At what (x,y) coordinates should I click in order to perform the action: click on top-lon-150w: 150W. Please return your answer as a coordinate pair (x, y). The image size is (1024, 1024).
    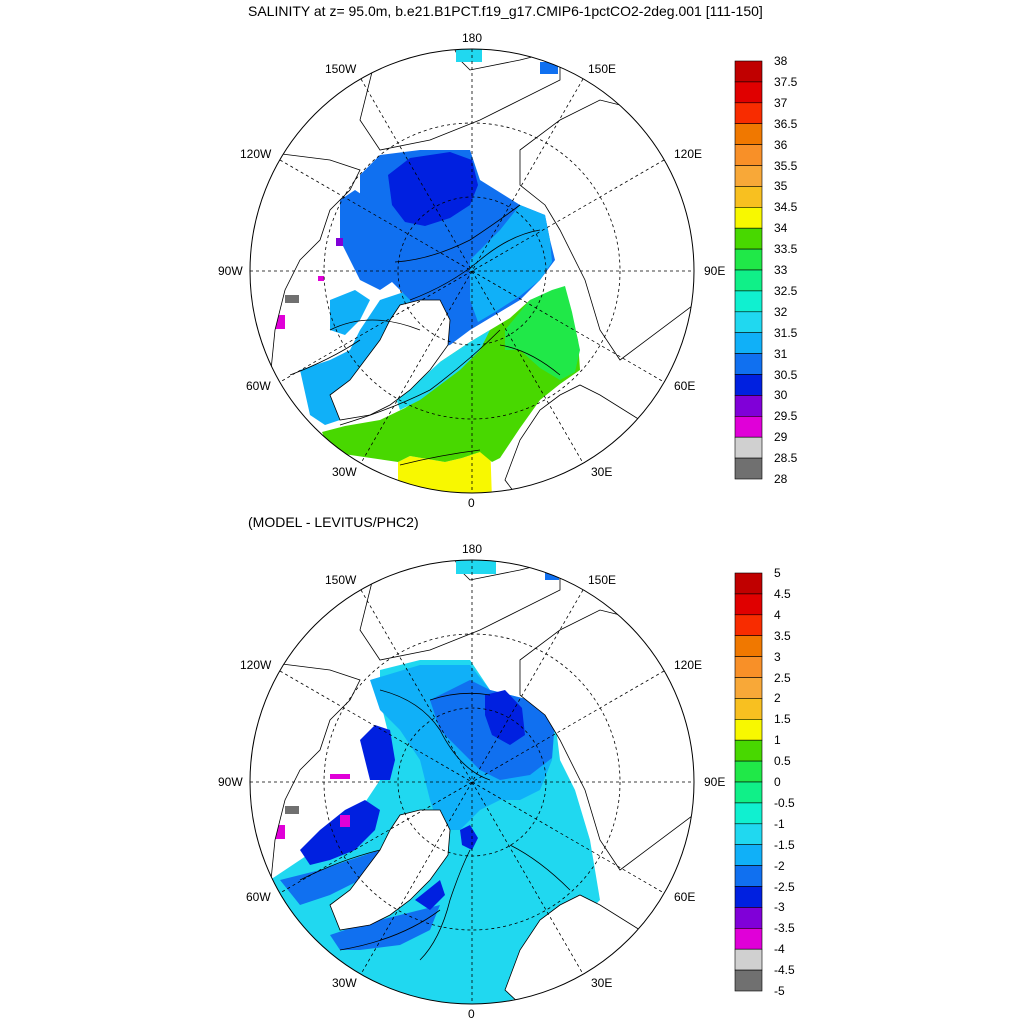
    Looking at the image, I should click on (341, 69).